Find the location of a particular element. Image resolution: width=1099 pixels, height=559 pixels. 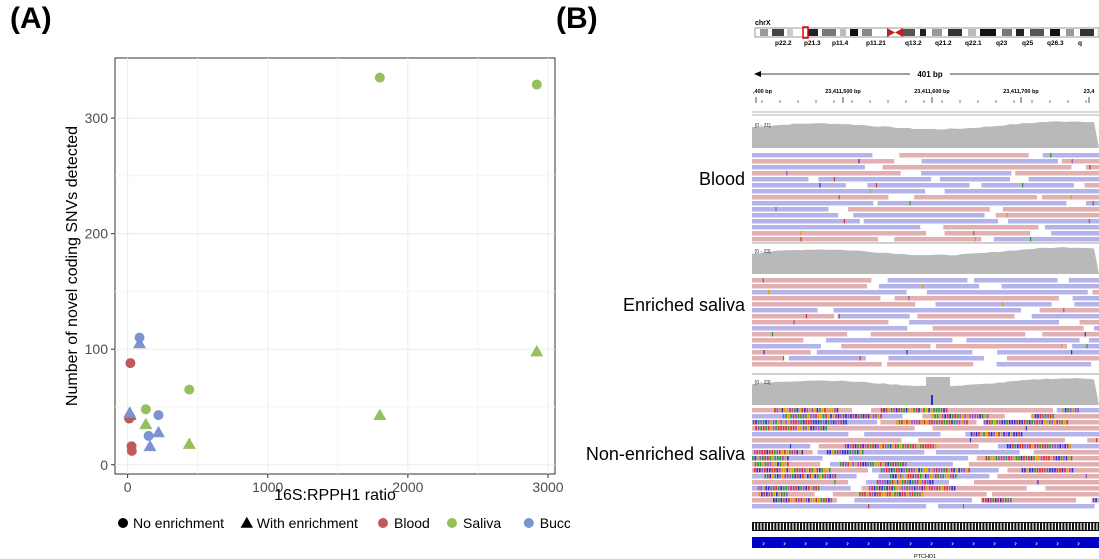

coverage-range: [0 - 31] is located at coordinates (763, 126).